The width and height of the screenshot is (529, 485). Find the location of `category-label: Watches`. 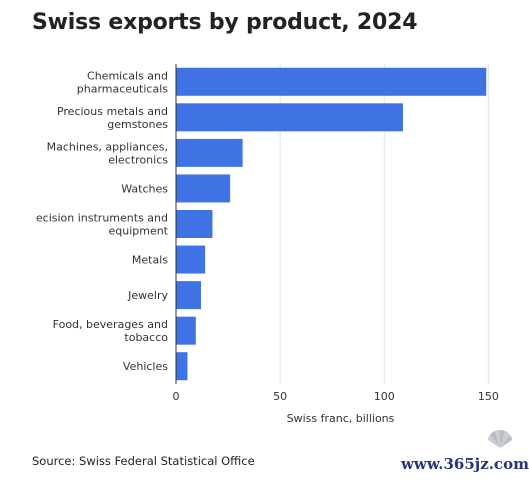

category-label: Watches is located at coordinates (144, 188).